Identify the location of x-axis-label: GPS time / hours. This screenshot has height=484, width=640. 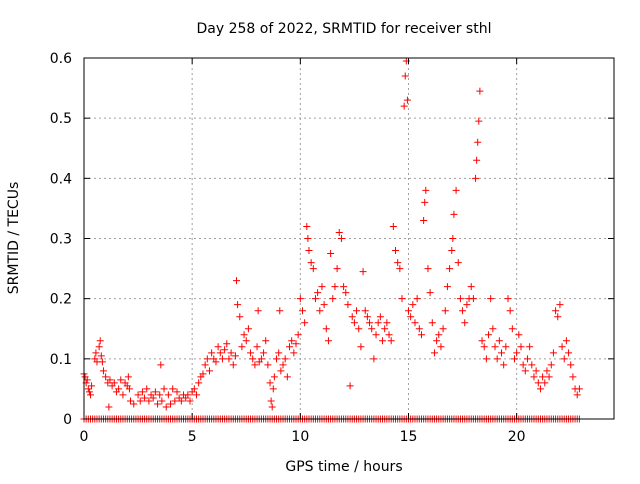
(343, 467).